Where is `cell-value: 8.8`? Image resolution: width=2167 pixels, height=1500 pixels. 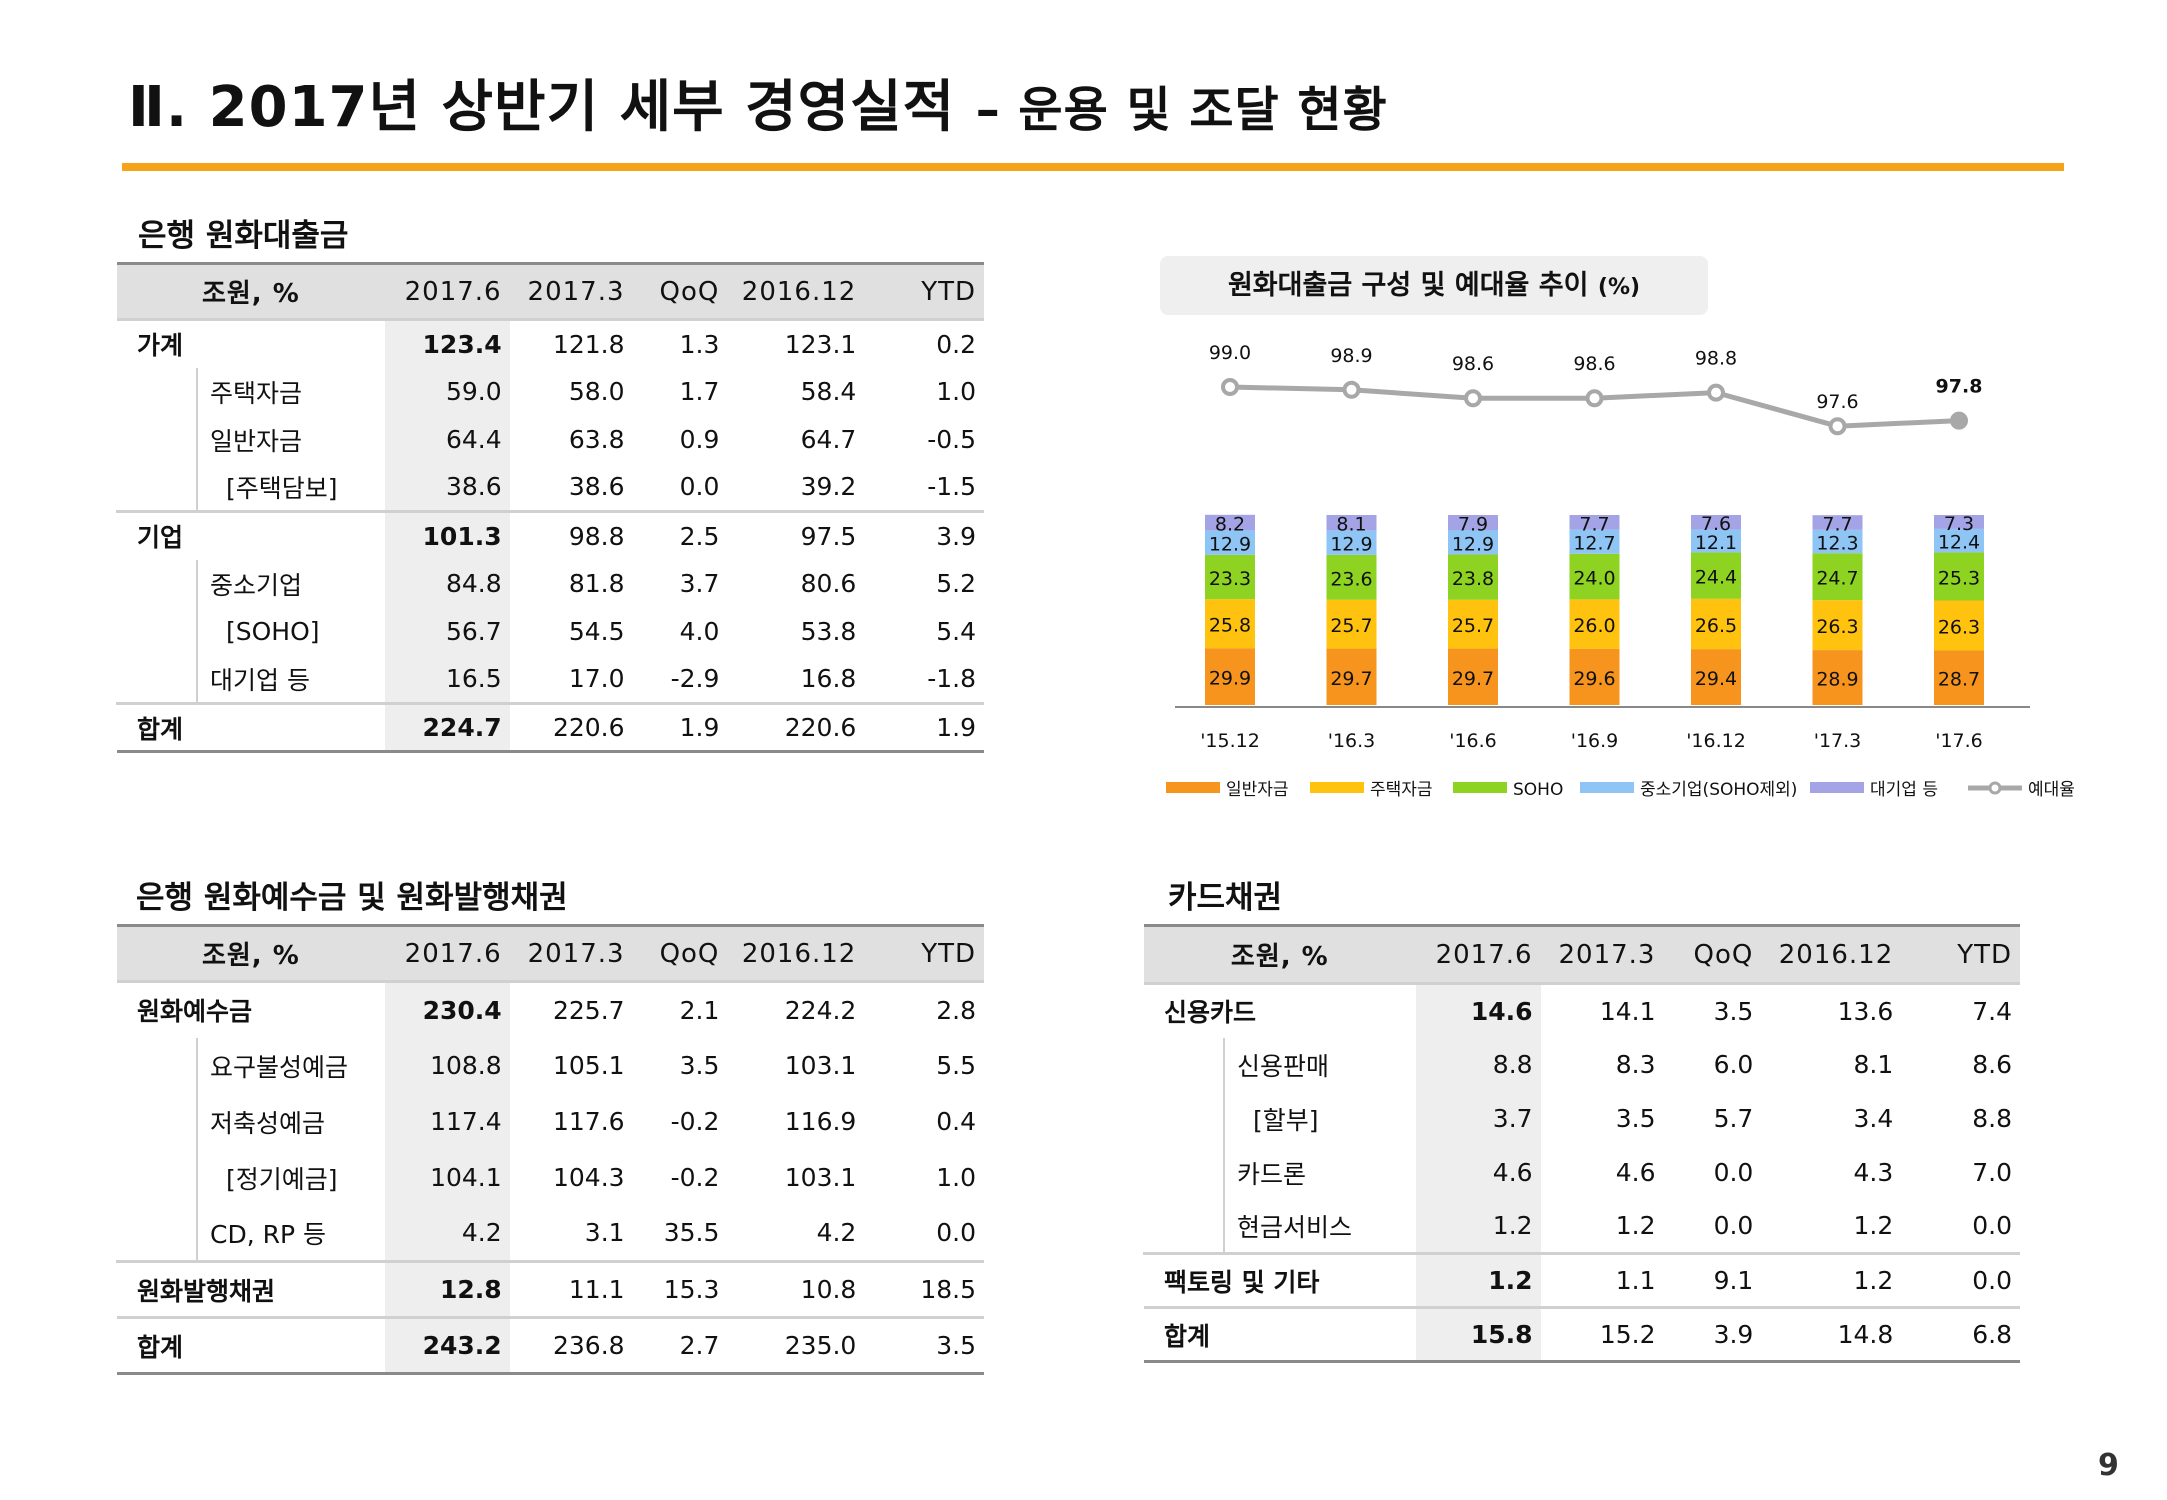 cell-value: 8.8 is located at coordinates (1992, 1118).